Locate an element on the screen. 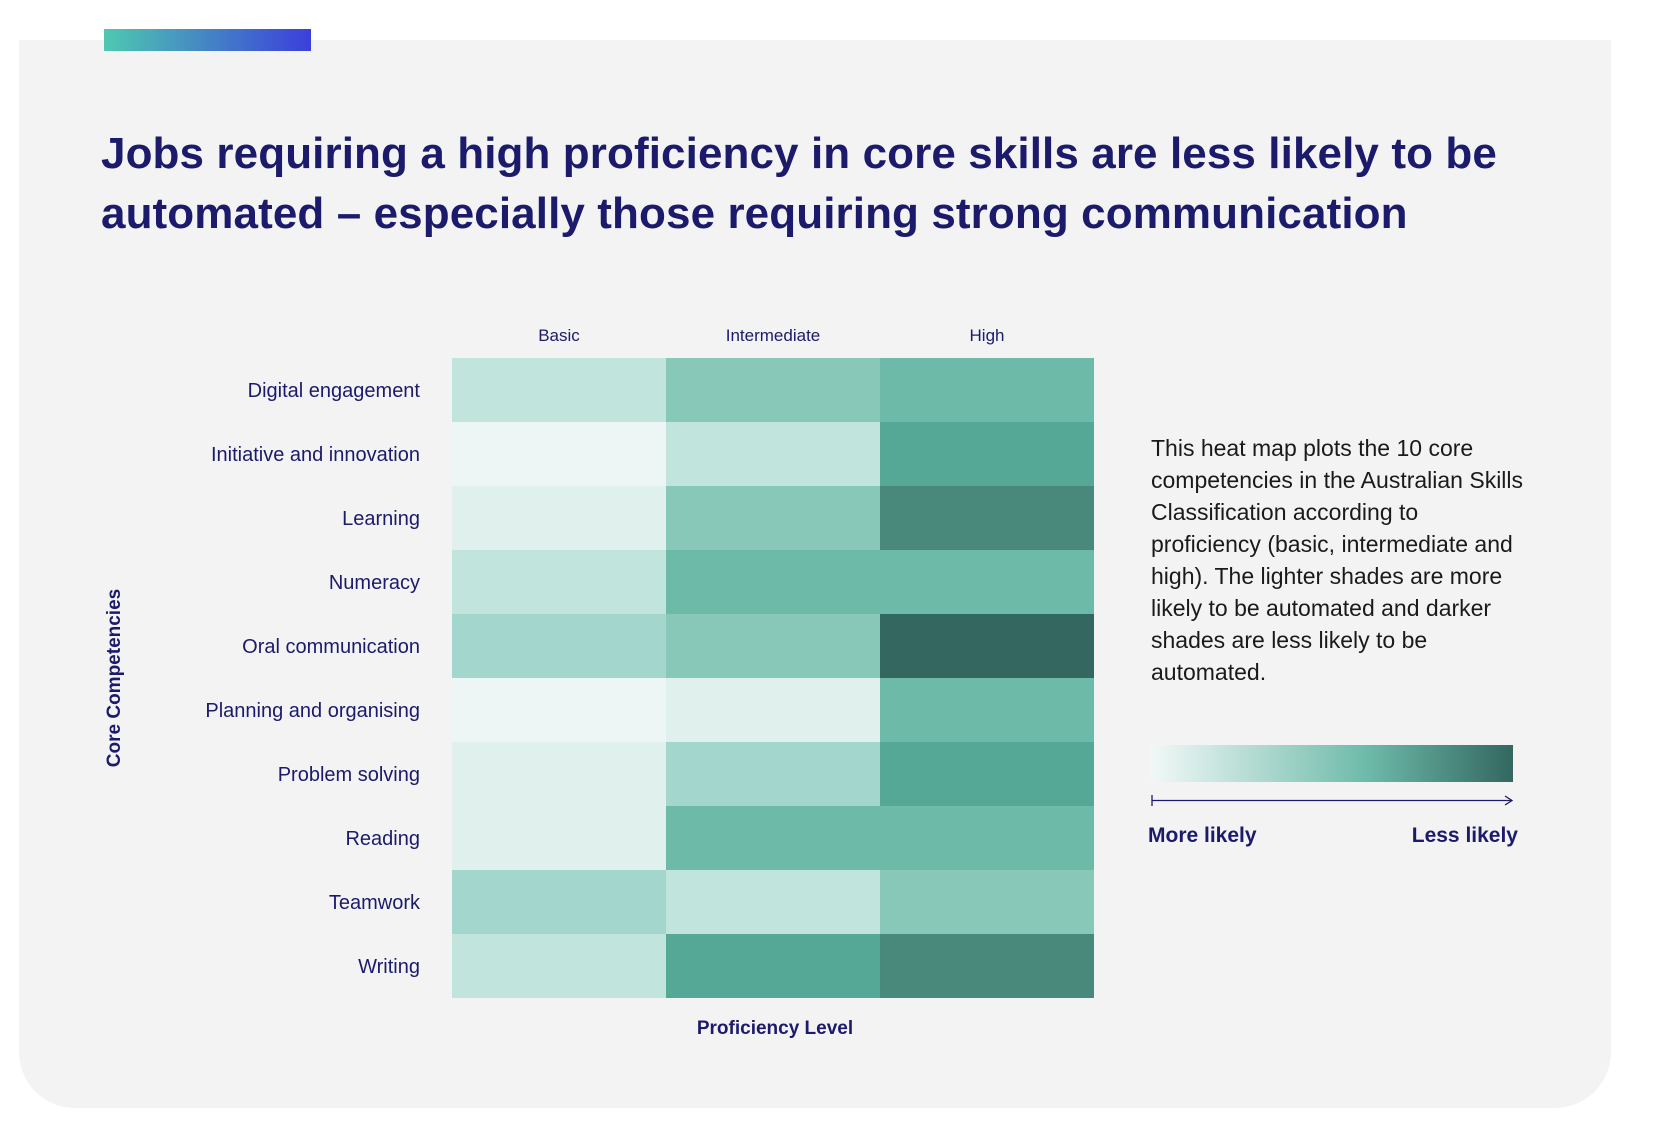 The image size is (1664, 1134). heatmap-cell-reading-intermediate is located at coordinates (773, 838).